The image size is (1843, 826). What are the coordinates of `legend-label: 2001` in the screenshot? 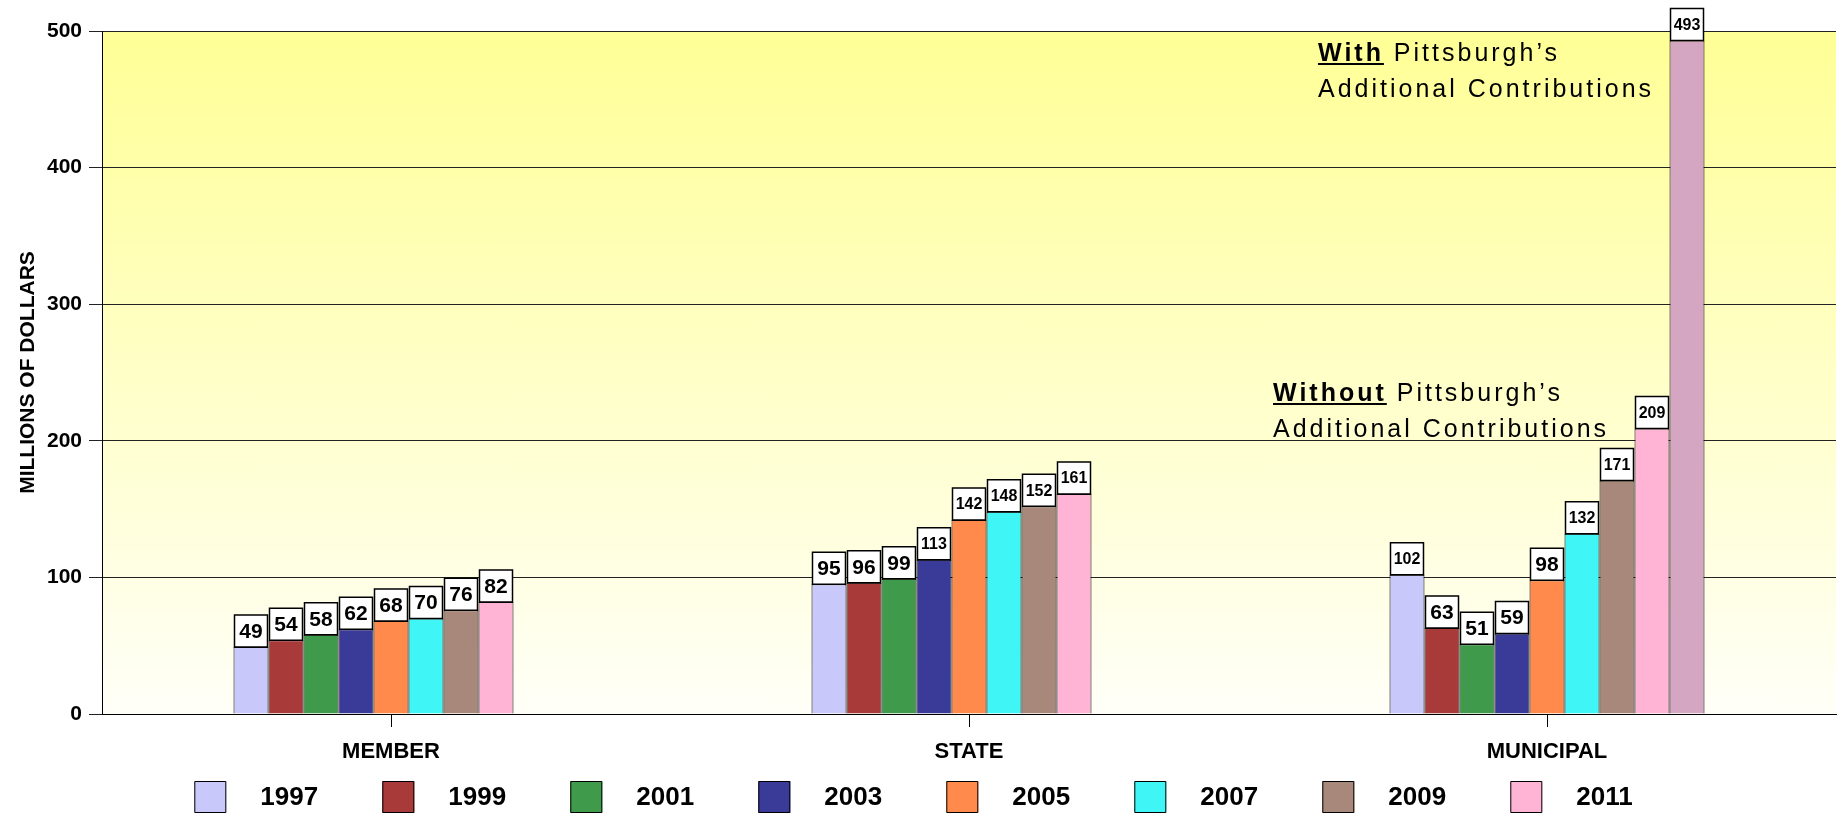 It's located at (665, 796).